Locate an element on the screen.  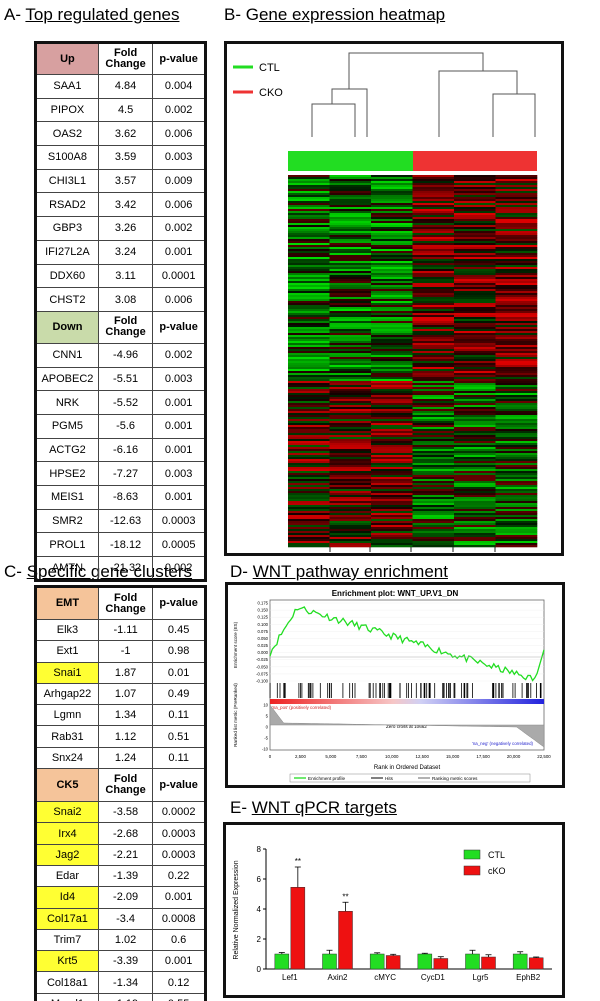
fold-change: -21.32 is located at coordinates (125, 568).